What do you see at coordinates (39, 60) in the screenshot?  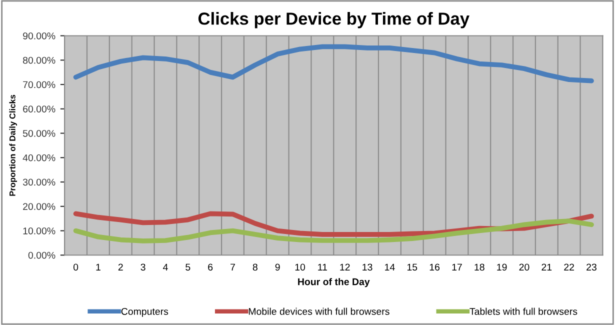 I see `y-tick-label: 80.00%` at bounding box center [39, 60].